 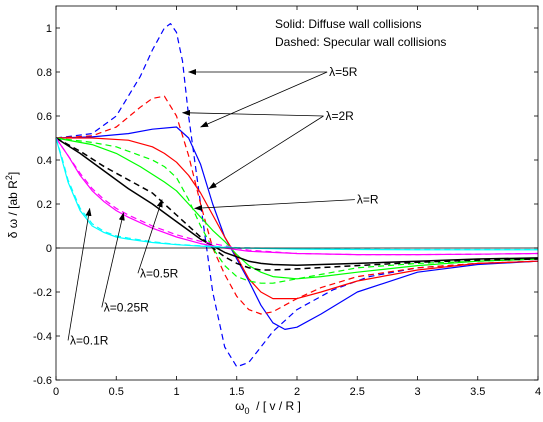 I want to click on x-tick-label: 3, so click(x=417, y=392).